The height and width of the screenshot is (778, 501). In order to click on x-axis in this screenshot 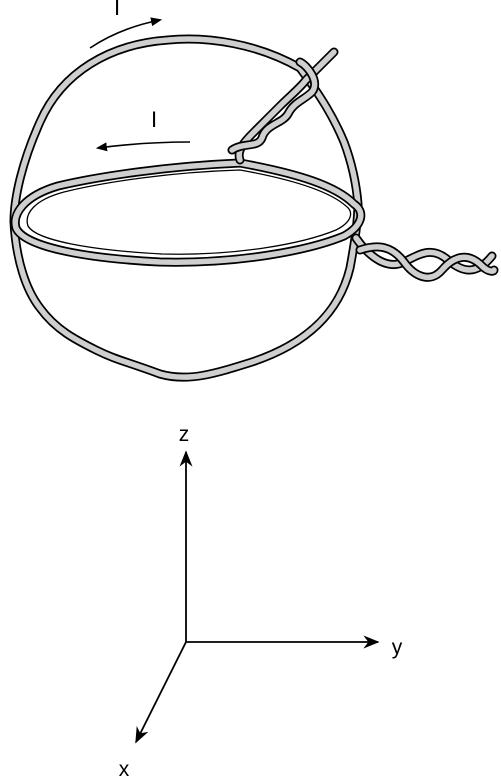, I will do `click(161, 692)`.